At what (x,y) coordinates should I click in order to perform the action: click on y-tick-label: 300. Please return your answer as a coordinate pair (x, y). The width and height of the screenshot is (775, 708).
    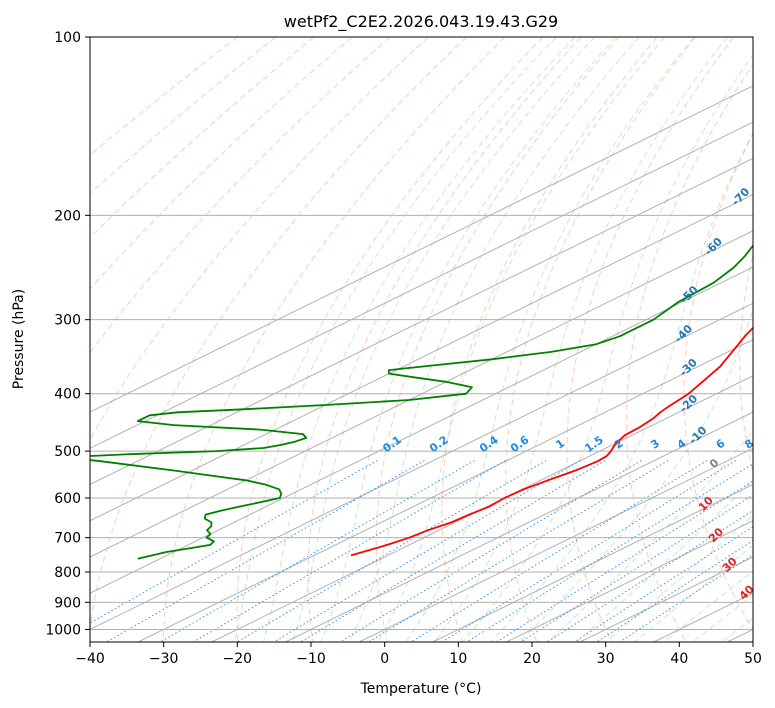
    Looking at the image, I should click on (67, 321).